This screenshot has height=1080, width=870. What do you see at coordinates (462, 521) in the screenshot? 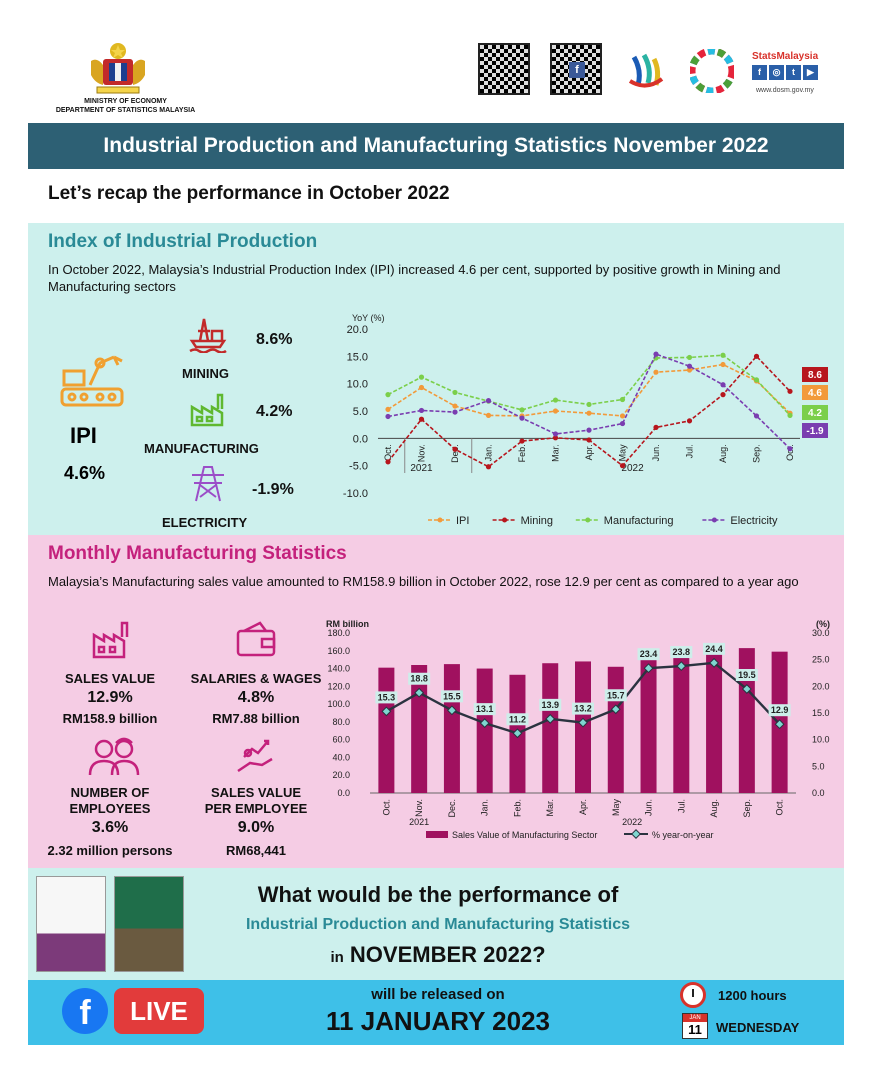
I see `legend-label: IPI` at bounding box center [462, 521].